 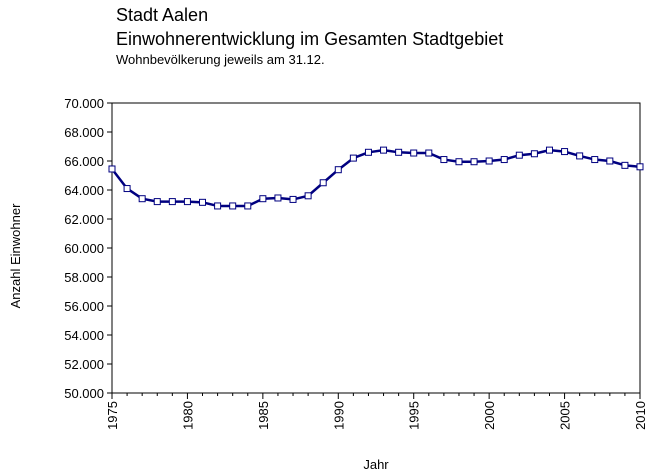 I want to click on y-tick-label: 70.000, so click(x=84, y=103).